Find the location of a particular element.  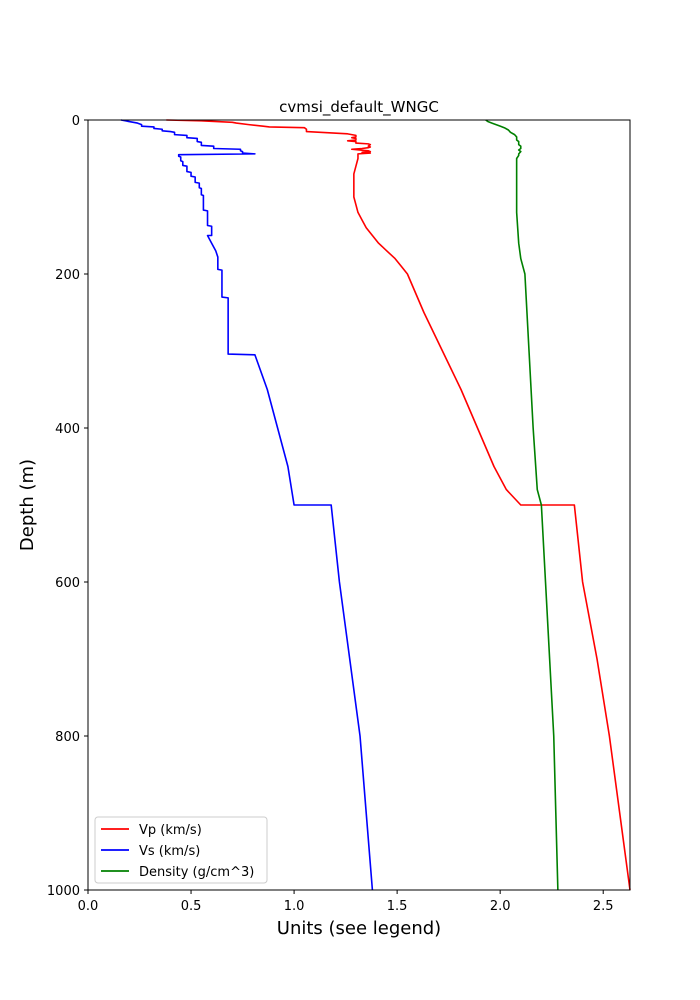

legend-box is located at coordinates (181, 850).